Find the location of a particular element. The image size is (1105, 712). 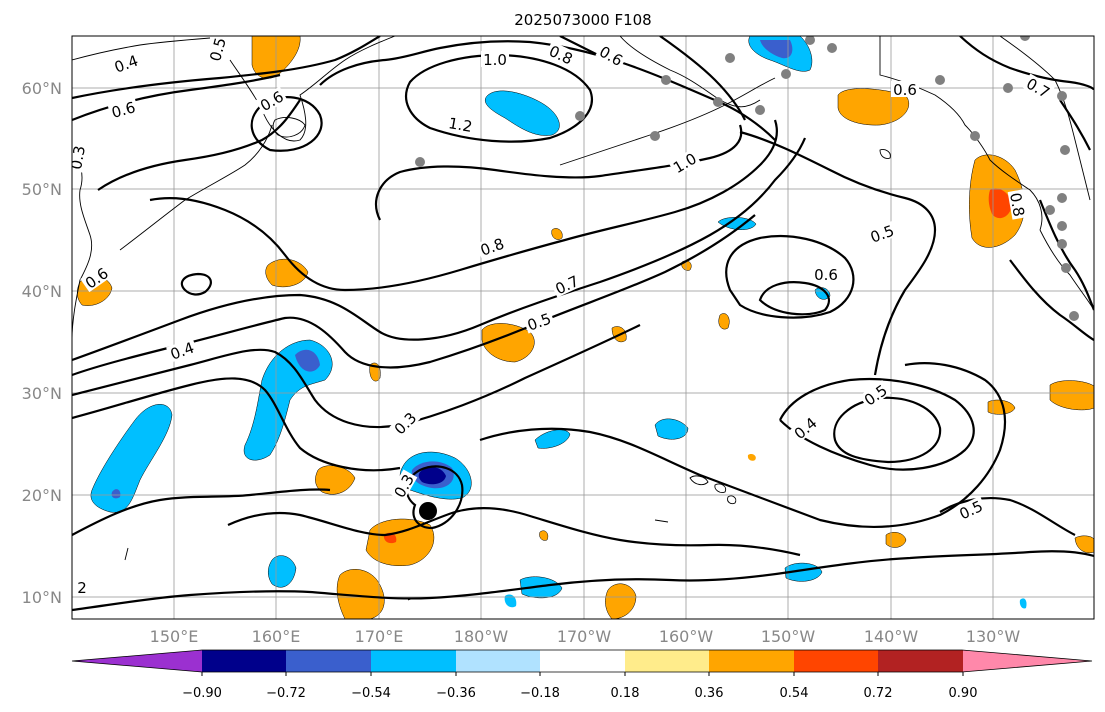

colorbar-tick-label: 0.36 is located at coordinates (709, 693).